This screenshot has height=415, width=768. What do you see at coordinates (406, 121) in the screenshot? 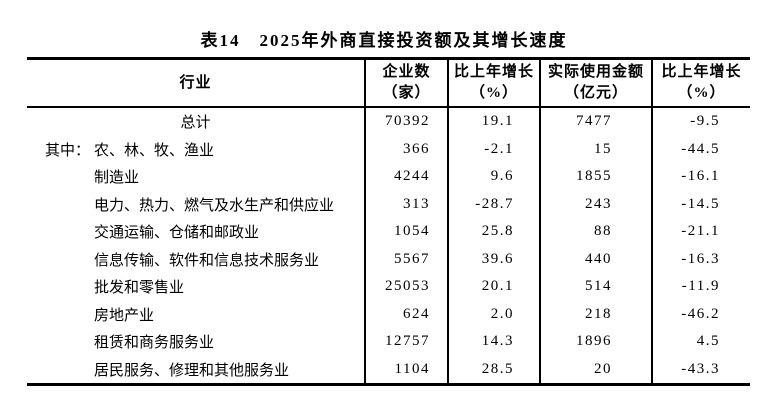
I see `enterprise-count-cell: 70392` at bounding box center [406, 121].